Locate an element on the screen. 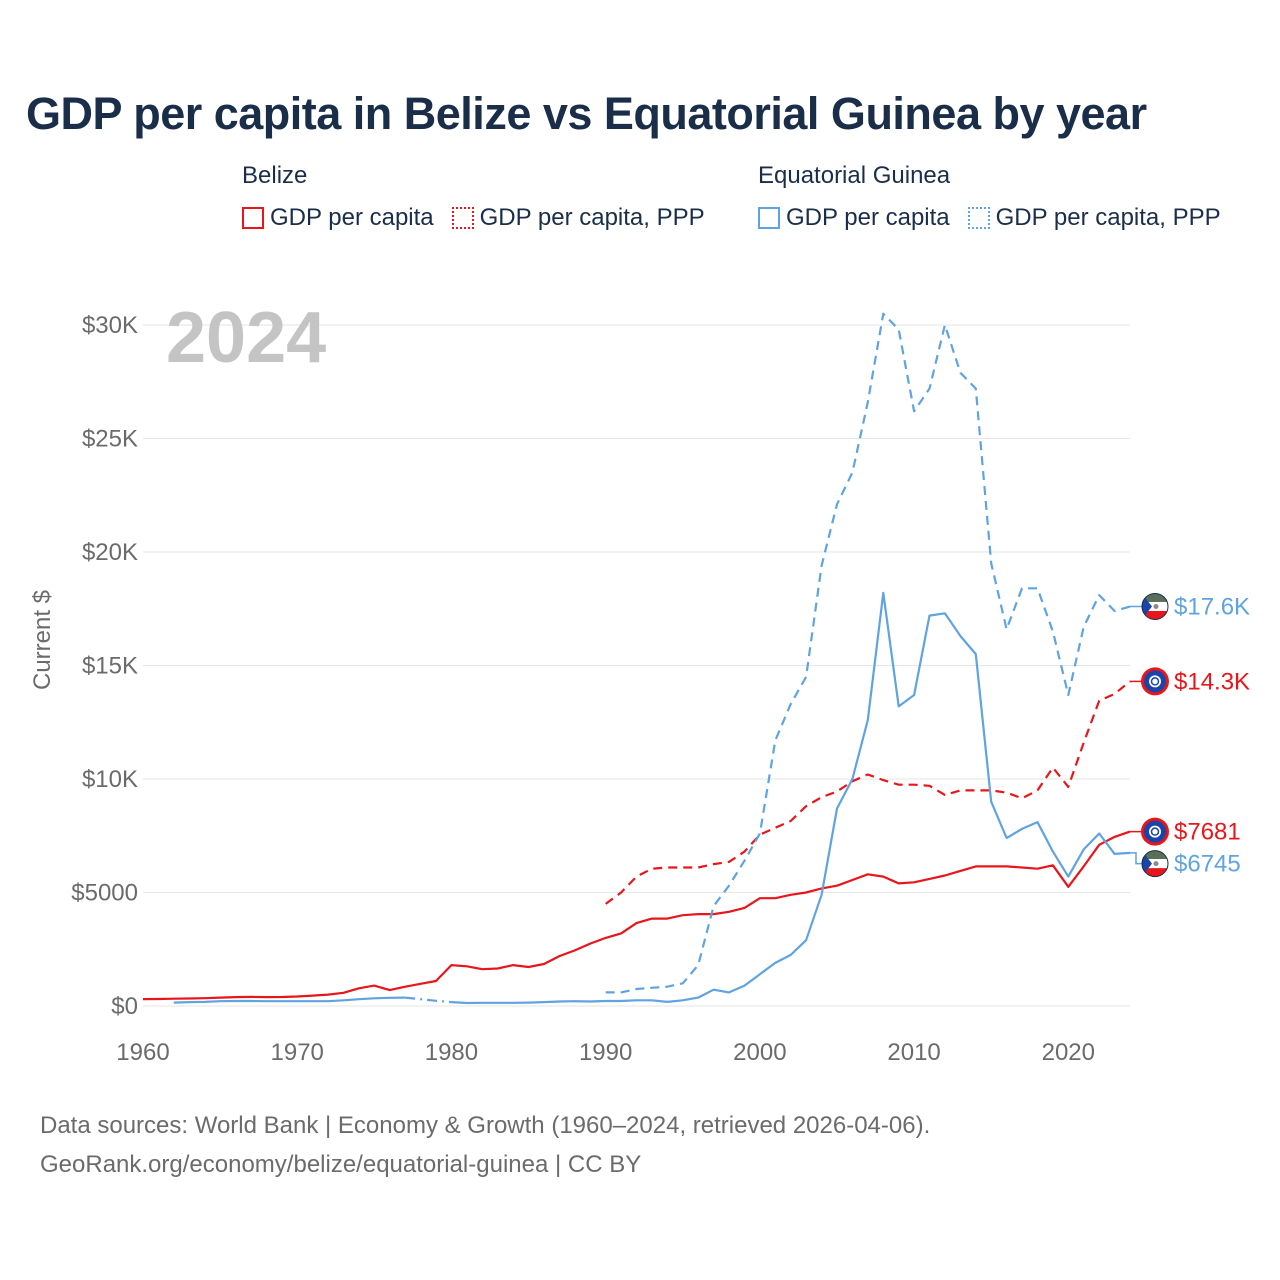  end-value-label: $7681 is located at coordinates (1207, 832).